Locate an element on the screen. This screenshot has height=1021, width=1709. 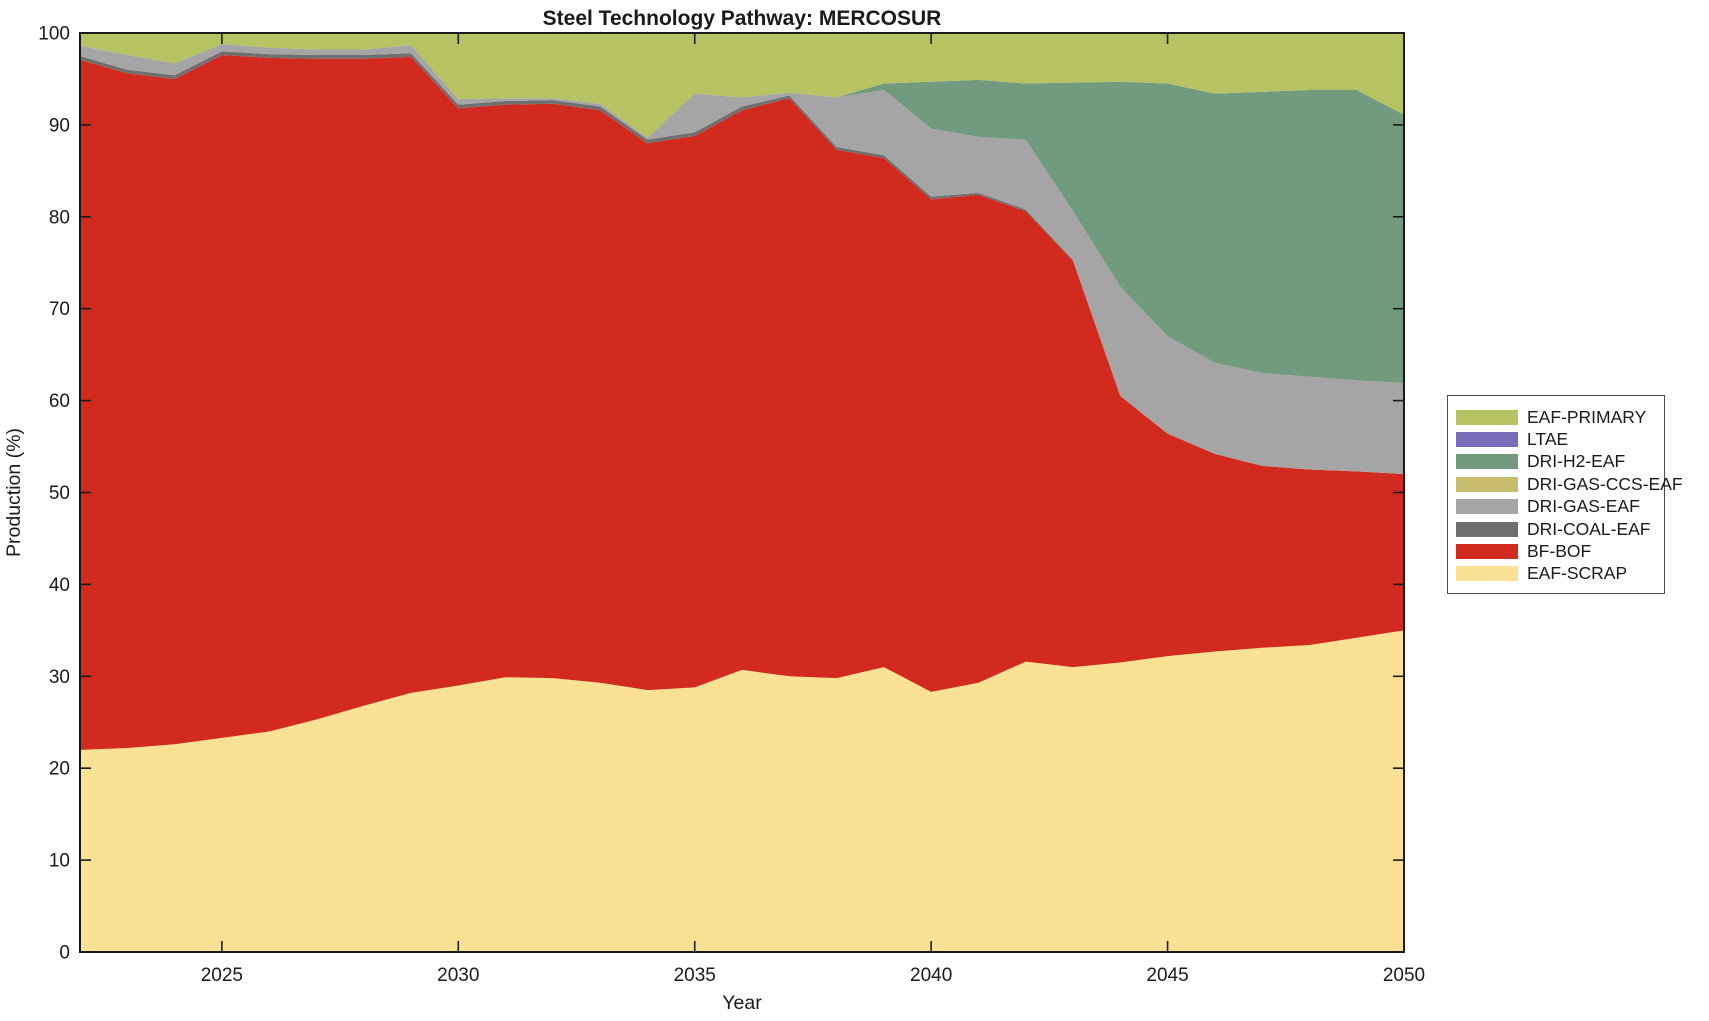
legend-item-ltae: LTAE is located at coordinates (1560, 439).